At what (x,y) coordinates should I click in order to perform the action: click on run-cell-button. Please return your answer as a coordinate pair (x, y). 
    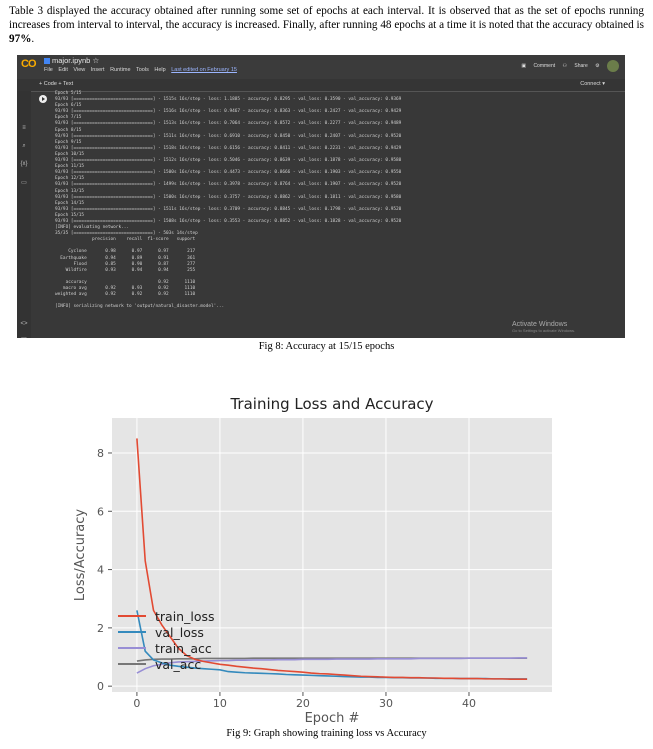
    Looking at the image, I should click on (43, 99).